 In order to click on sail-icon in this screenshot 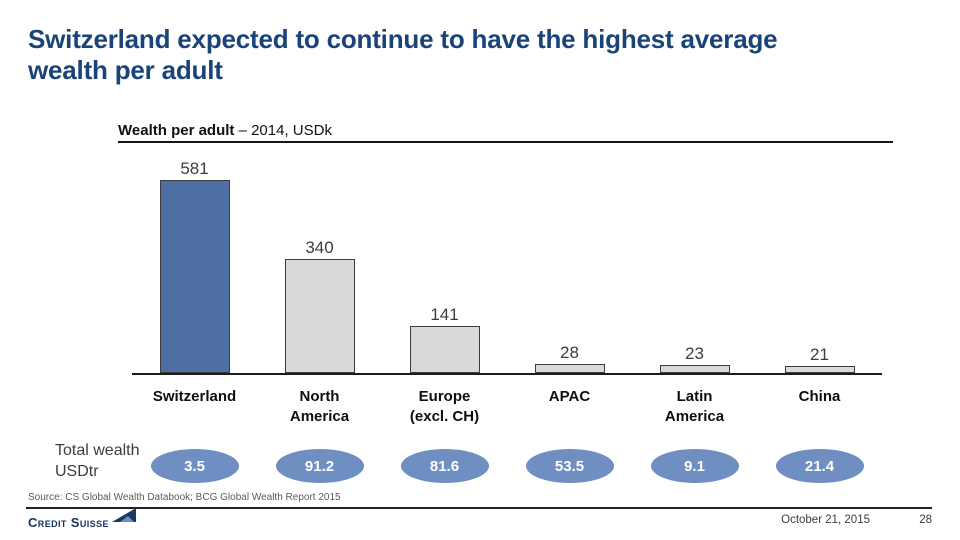, I will do `click(124, 515)`.